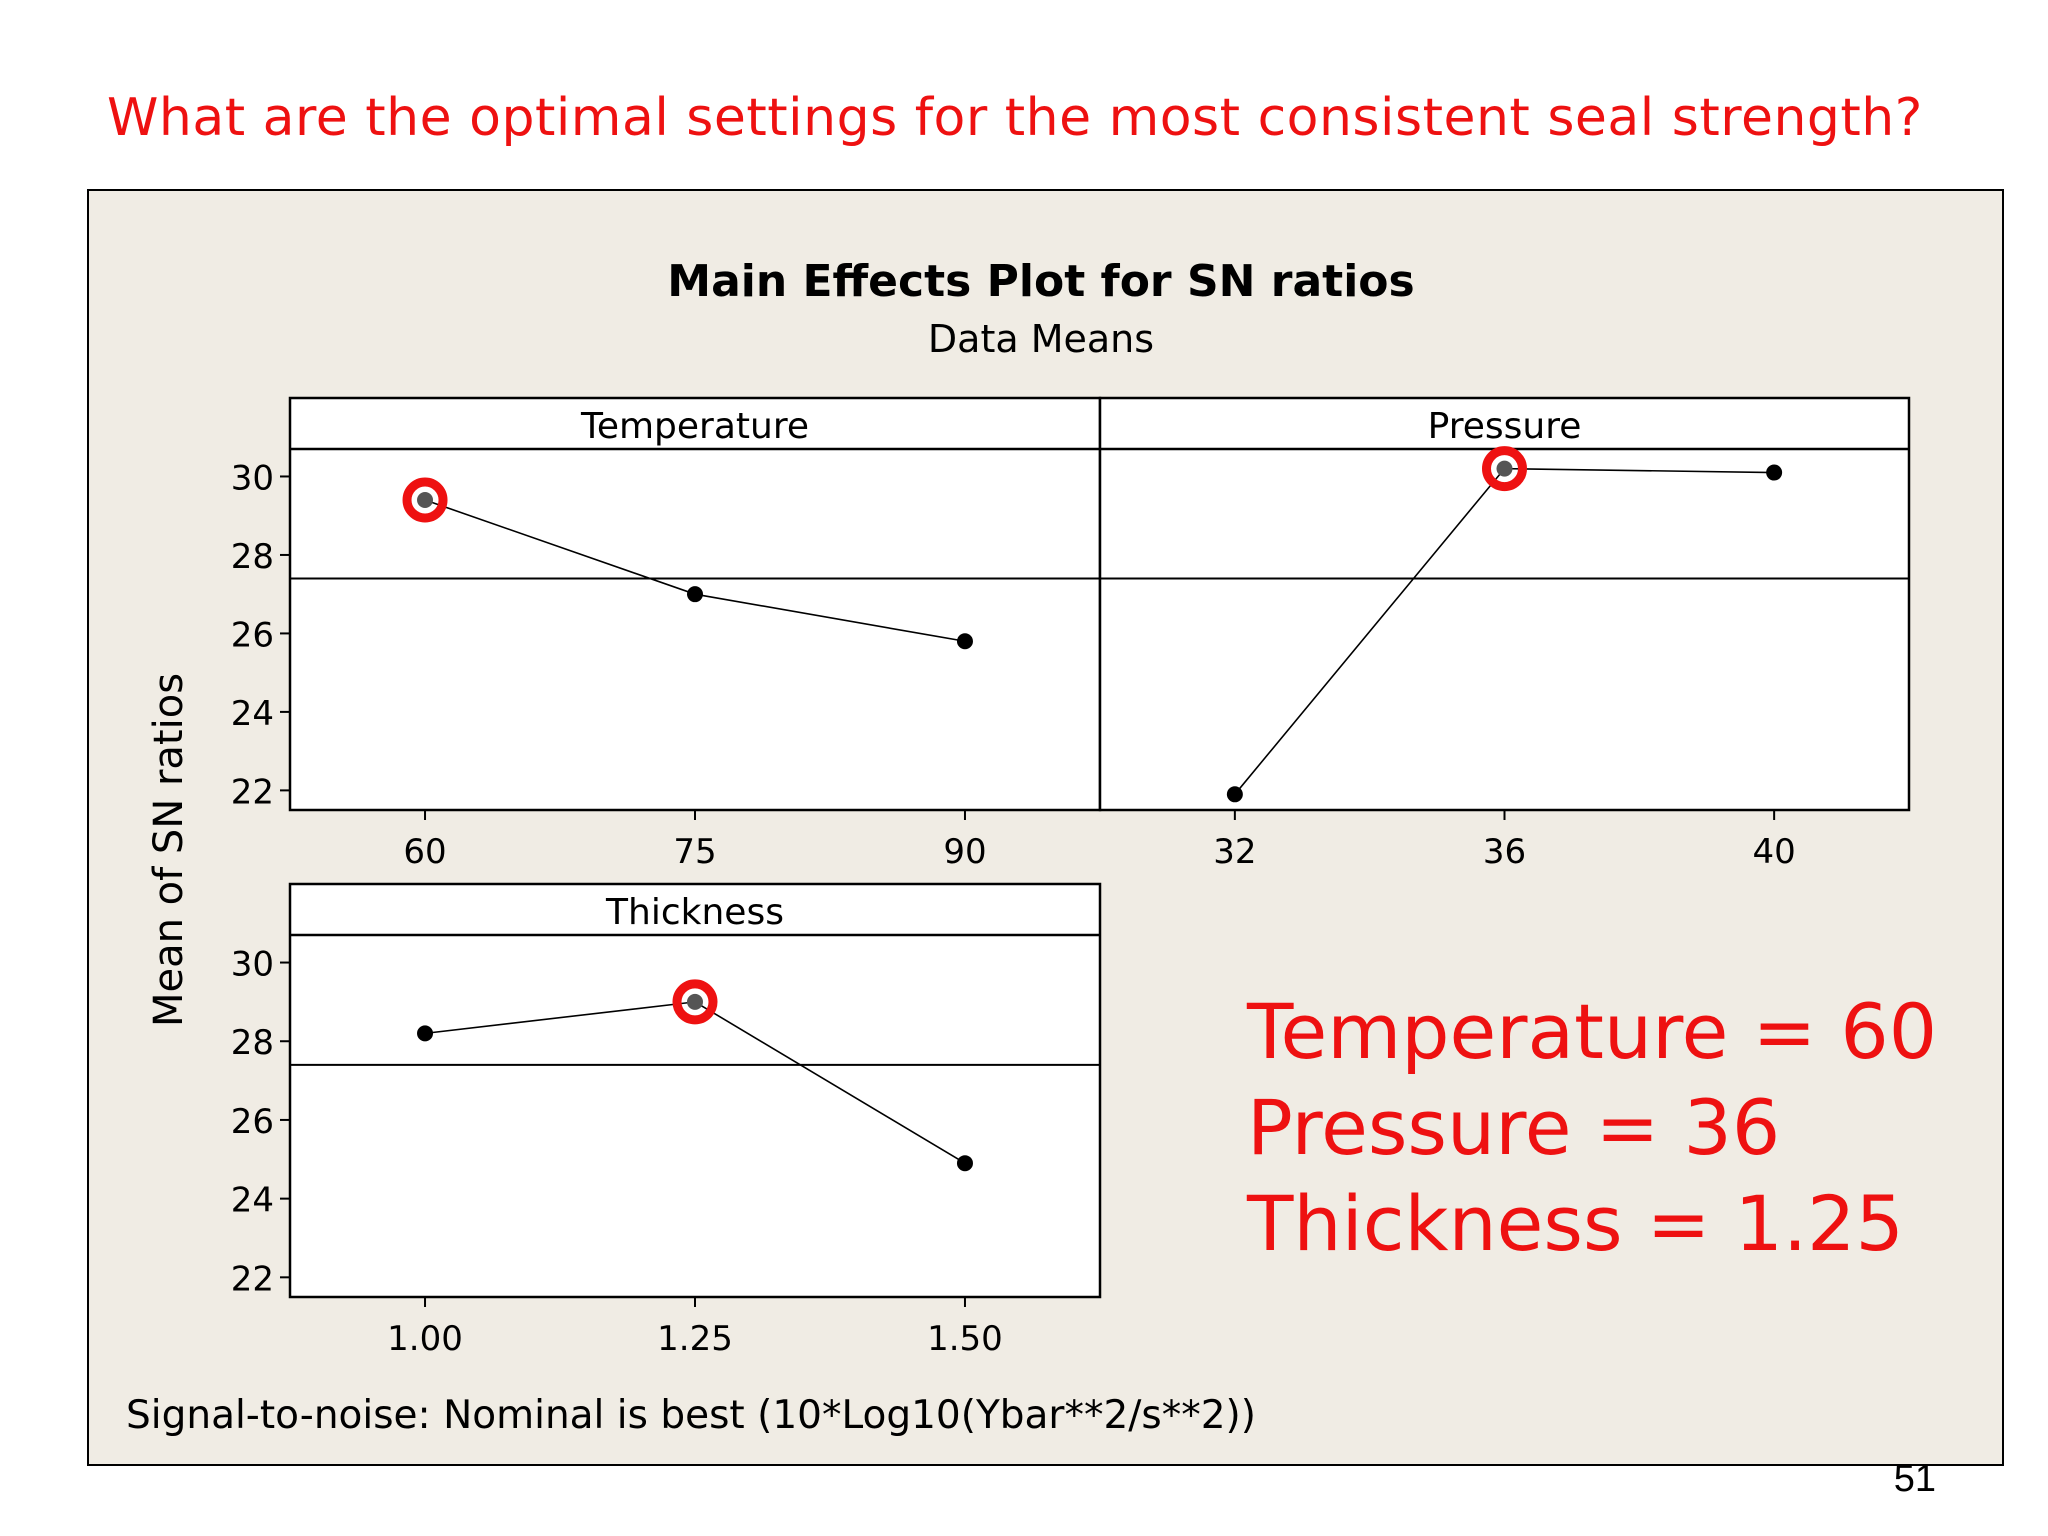  What do you see at coordinates (694, 852) in the screenshot?
I see `x-tick-label: 75` at bounding box center [694, 852].